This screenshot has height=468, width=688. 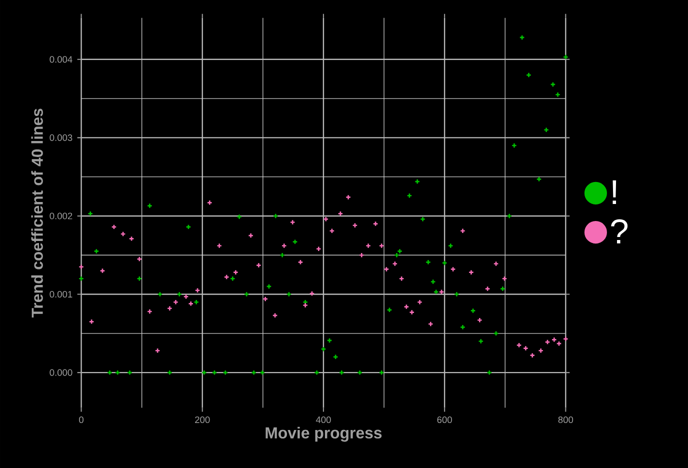 What do you see at coordinates (61, 59) in the screenshot?
I see `y-tick-label: 0.004` at bounding box center [61, 59].